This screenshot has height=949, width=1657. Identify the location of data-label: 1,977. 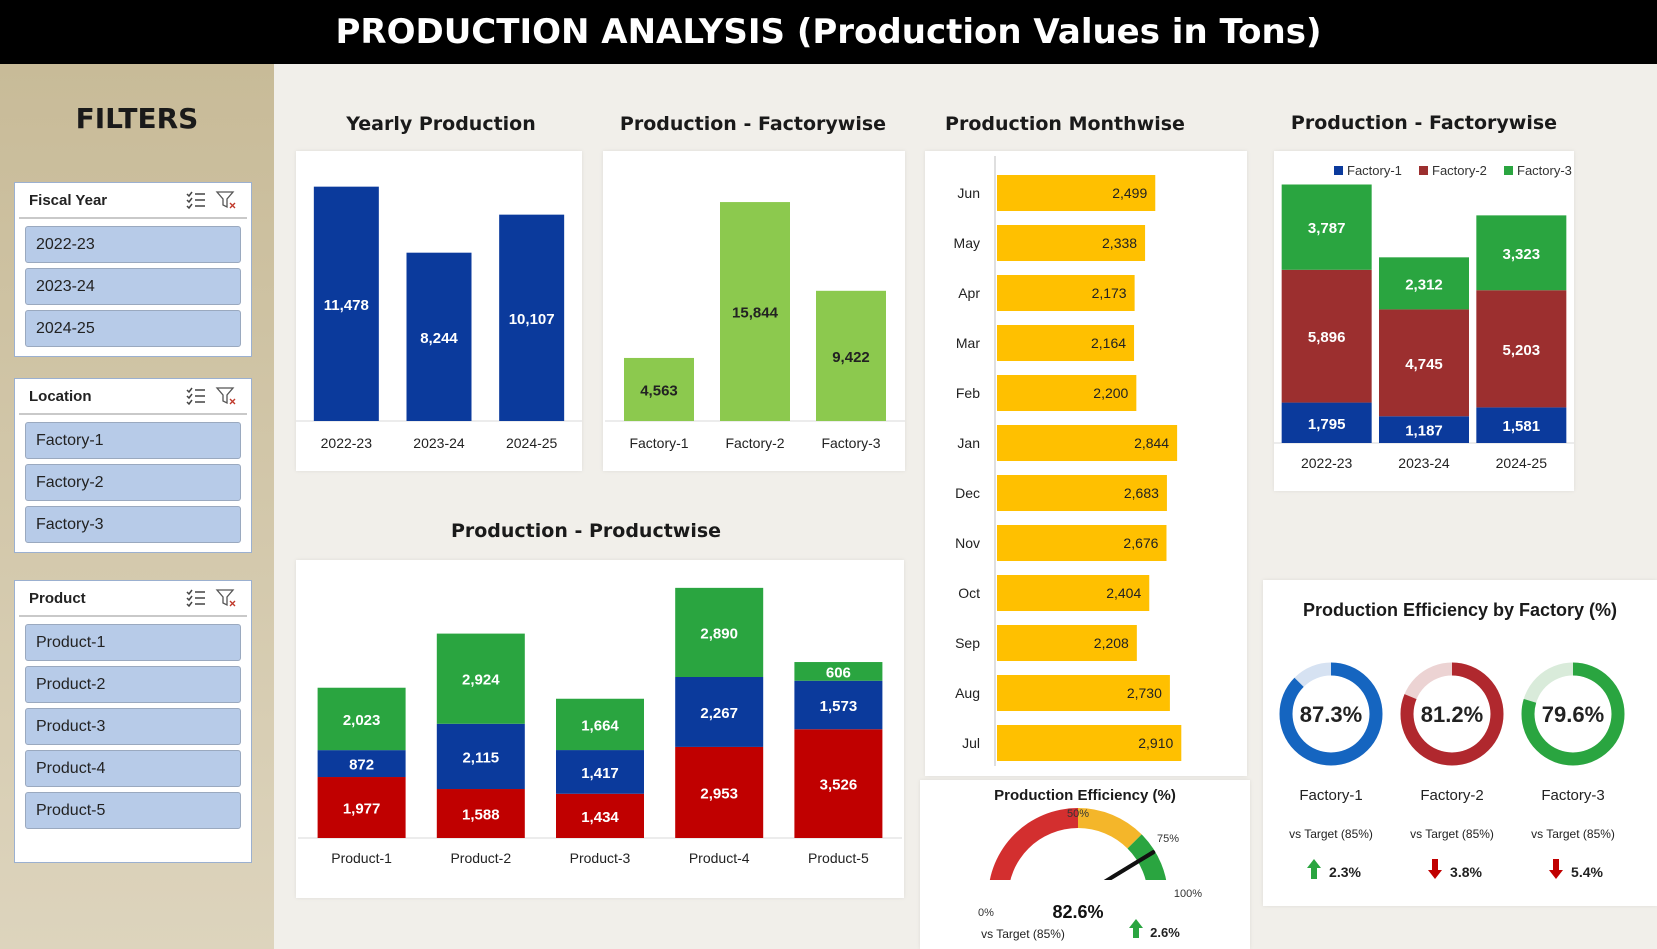
(362, 809).